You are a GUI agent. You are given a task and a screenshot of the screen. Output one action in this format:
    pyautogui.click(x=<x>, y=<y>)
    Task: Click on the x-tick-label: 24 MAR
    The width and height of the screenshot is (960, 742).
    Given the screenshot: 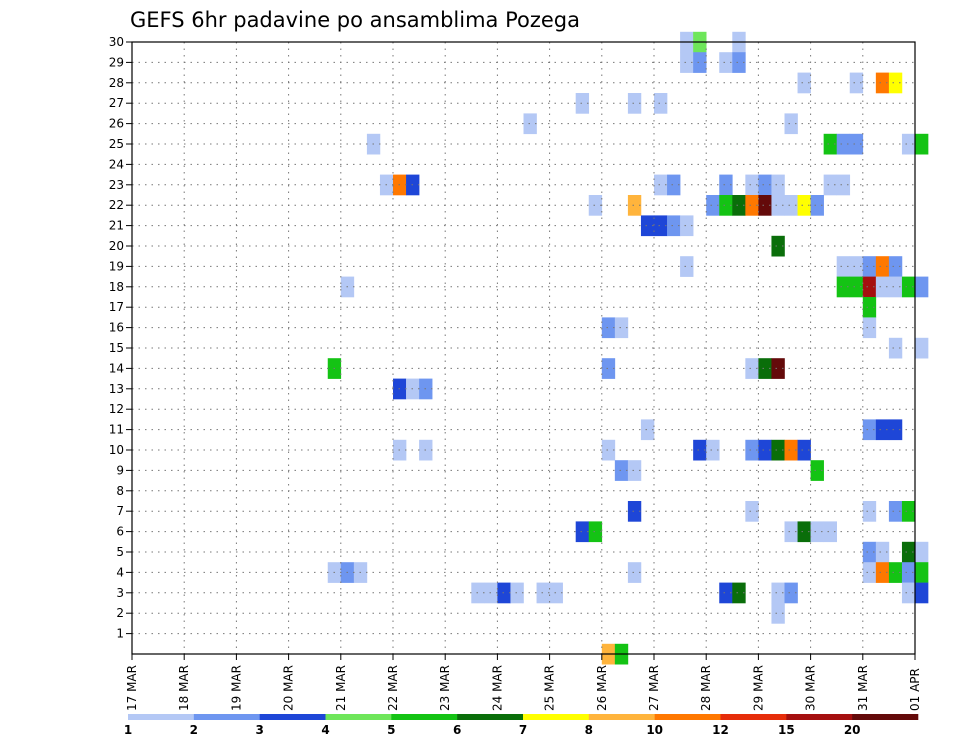 What is the action you would take?
    pyautogui.click(x=497, y=688)
    